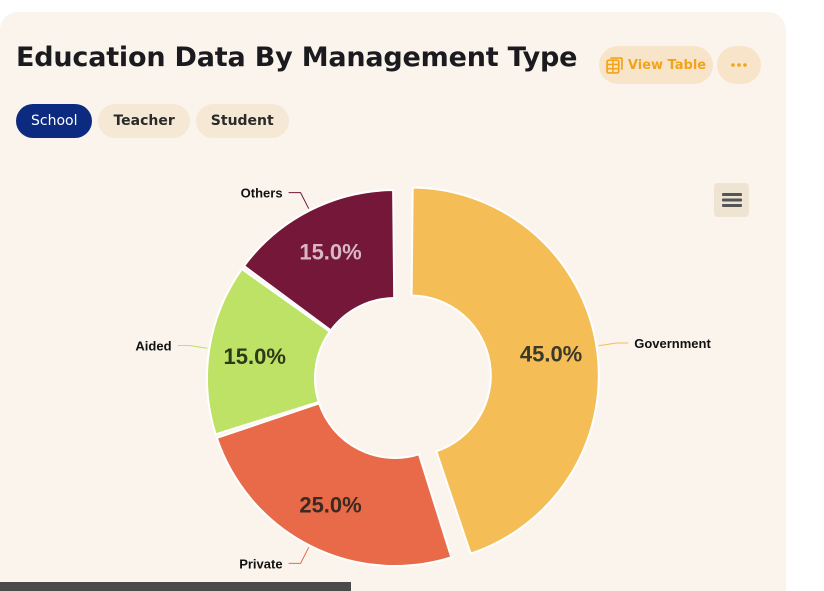  What do you see at coordinates (192, 346) in the screenshot?
I see `leader-line-aided` at bounding box center [192, 346].